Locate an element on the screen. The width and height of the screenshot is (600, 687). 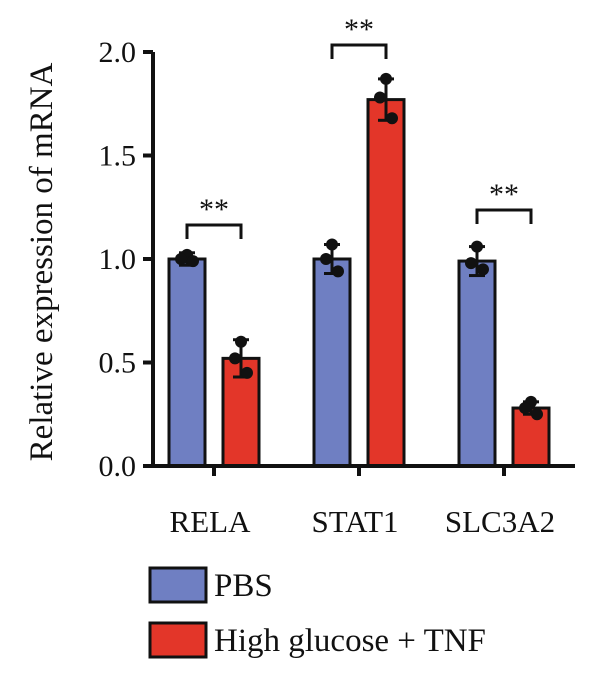
bar-rela-pbs is located at coordinates (187, 362).